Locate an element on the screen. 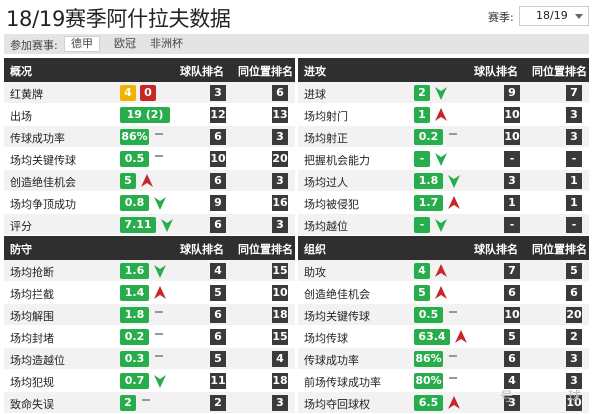 Image resolution: width=593 pixels, height=414 pixels. stat-row: 场均越位 - - - is located at coordinates (443, 225).